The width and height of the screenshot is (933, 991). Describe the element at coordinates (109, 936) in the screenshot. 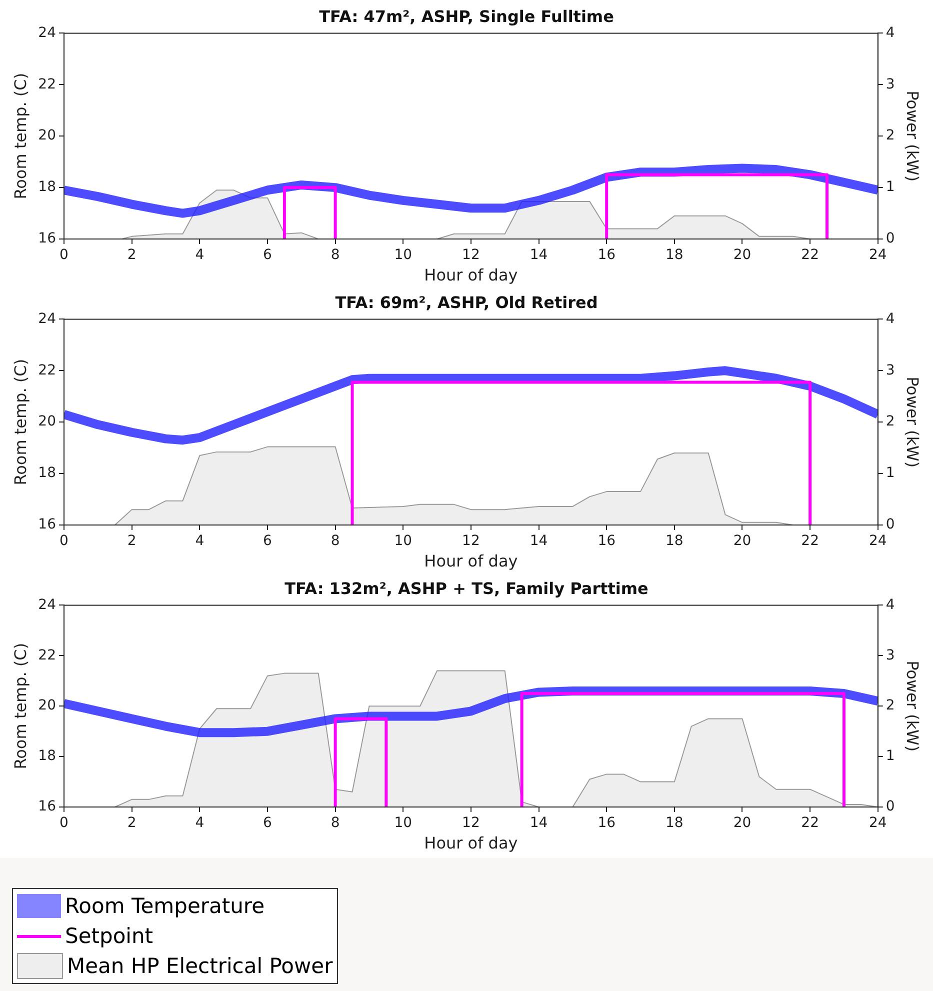

I see `legend-label: Setpoint` at that location.